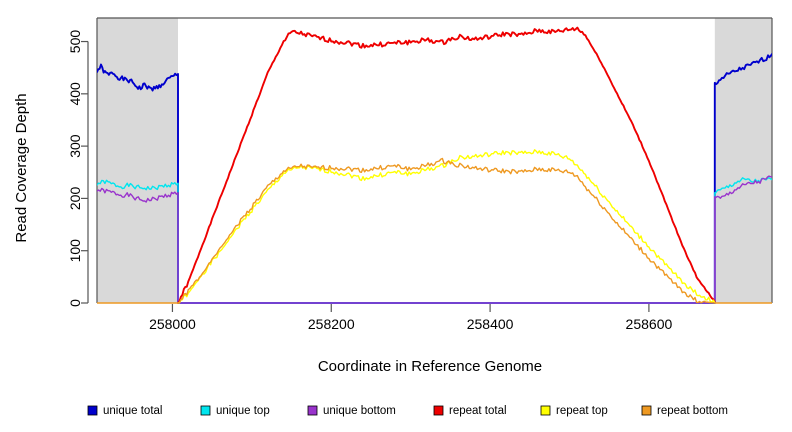 The height and width of the screenshot is (432, 792). What do you see at coordinates (92, 410) in the screenshot?
I see `legend-swatch-unique-total` at bounding box center [92, 410].